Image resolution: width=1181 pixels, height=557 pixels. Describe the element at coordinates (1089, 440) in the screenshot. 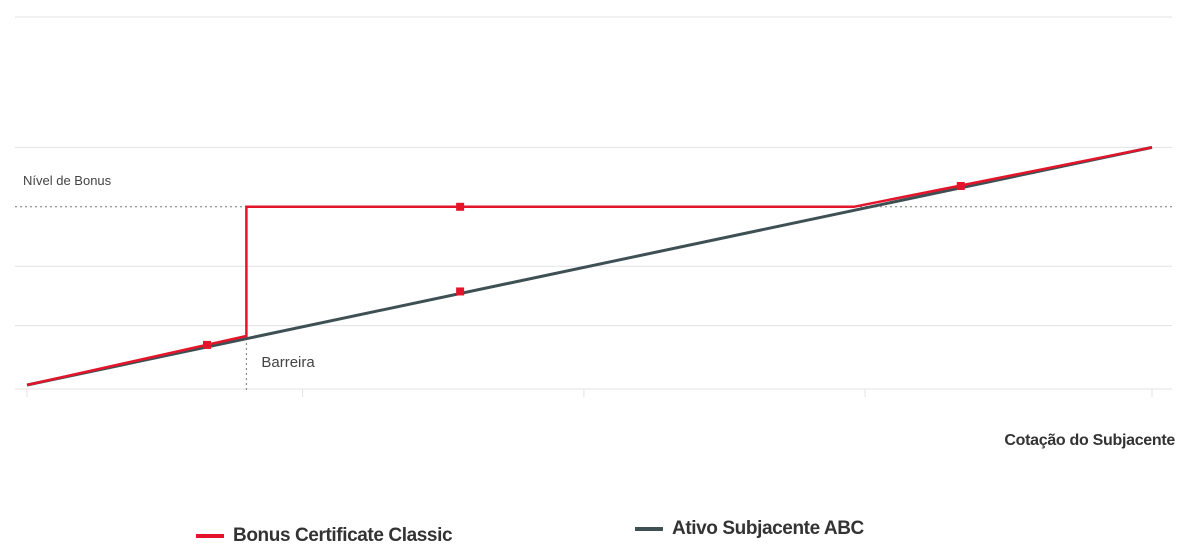

I see `x-axis-label: Cotação do Subjacente` at that location.